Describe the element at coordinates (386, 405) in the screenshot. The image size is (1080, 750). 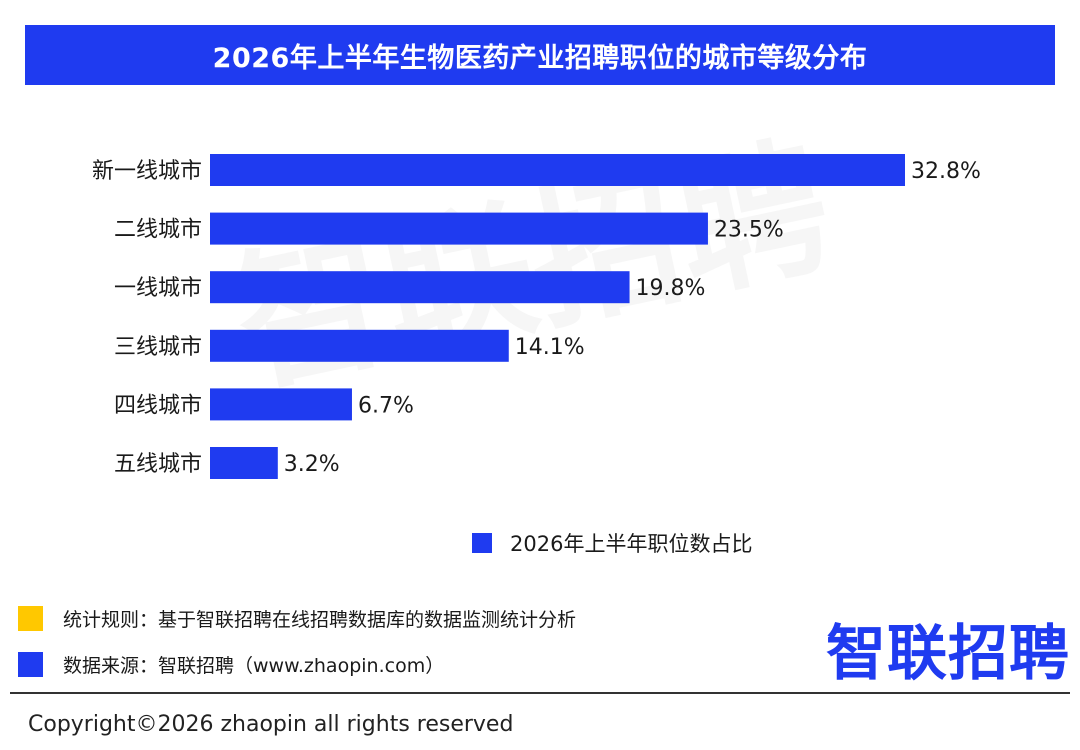
I see `value-label: 6.7%` at that location.